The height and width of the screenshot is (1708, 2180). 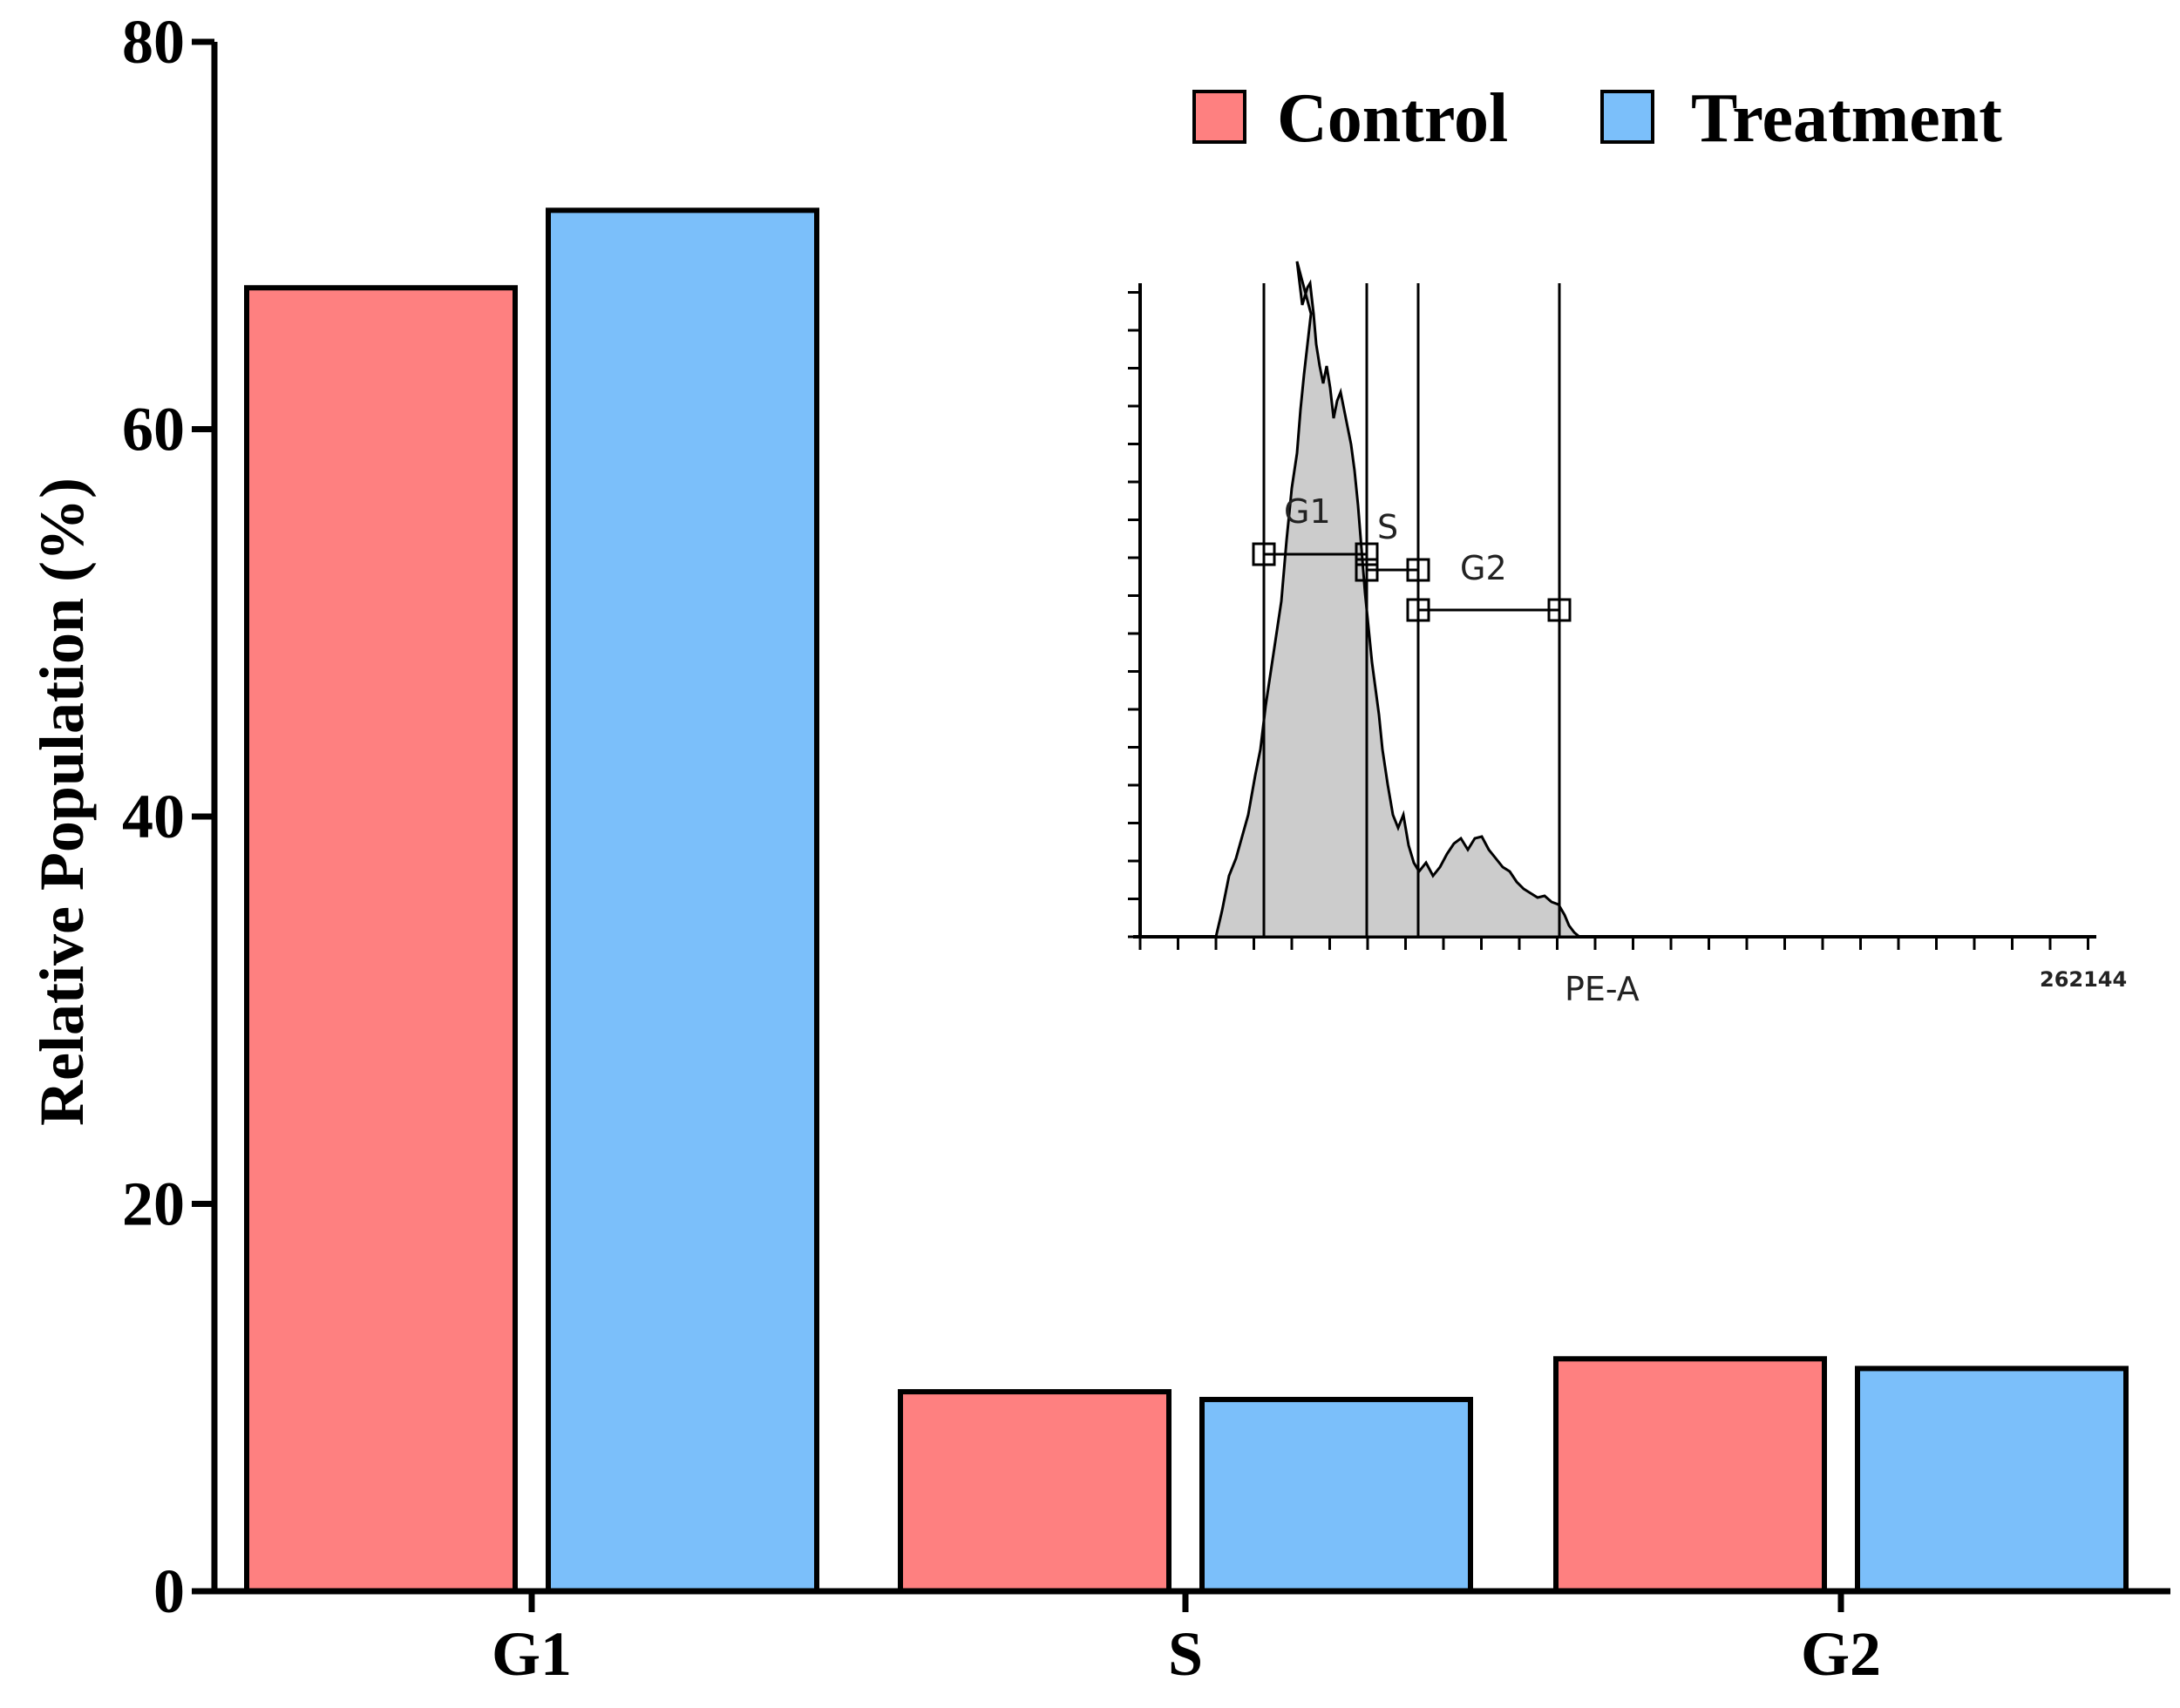 What do you see at coordinates (153, 429) in the screenshot?
I see `y-tick-label: 60` at bounding box center [153, 429].